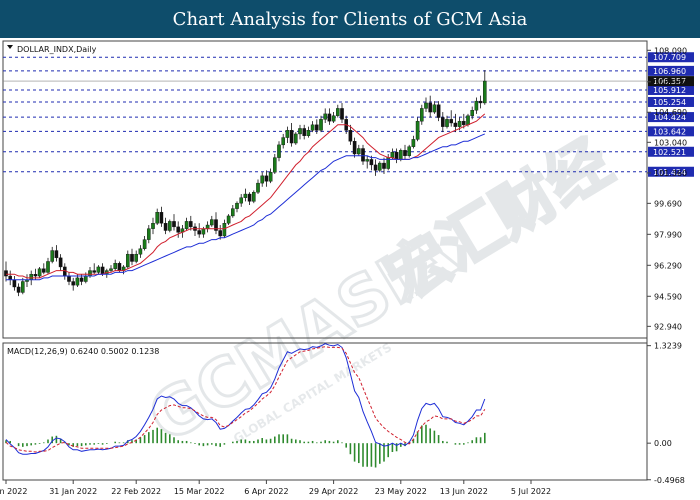 The image size is (700, 500). I want to click on page-header: Chart Analysis for Clients of GCM Asia, so click(350, 19).